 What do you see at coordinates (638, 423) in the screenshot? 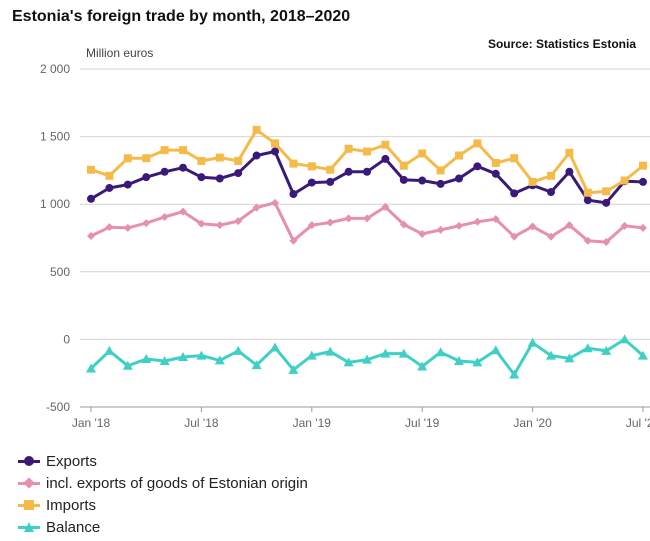
I see `x-tick-label: Jul '20` at bounding box center [638, 423].